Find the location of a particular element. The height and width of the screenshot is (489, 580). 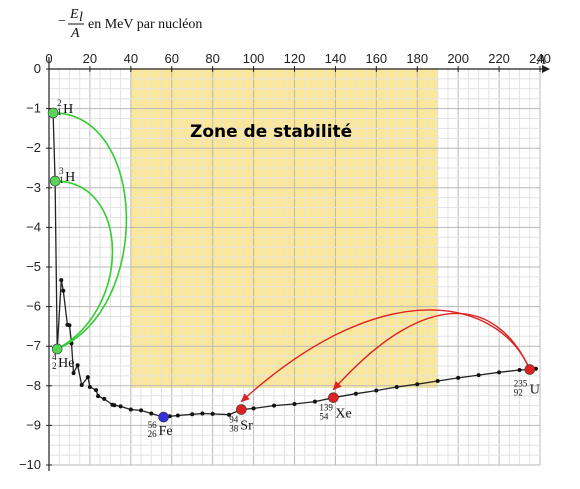

nuclide-charge-sr94: 38 is located at coordinates (234, 429).